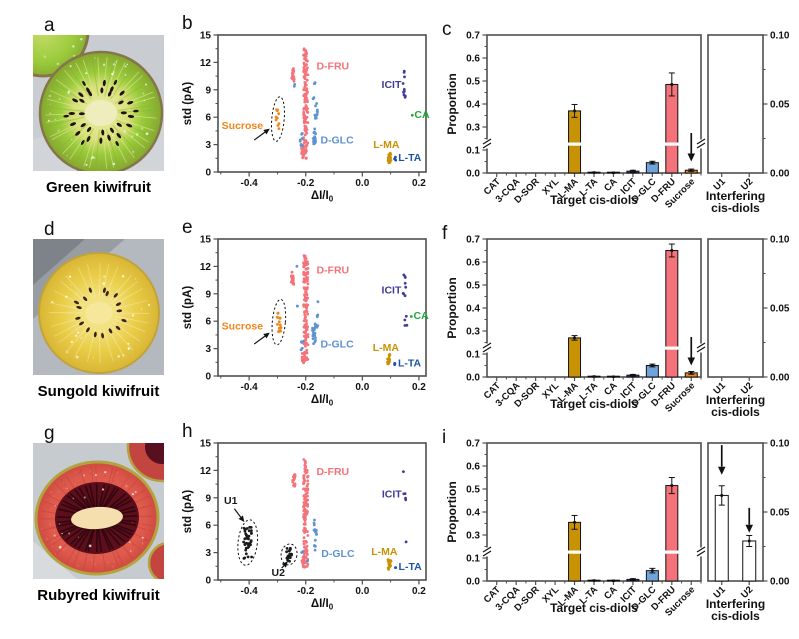  What do you see at coordinates (411, 316) in the screenshot?
I see `cluster-CA` at bounding box center [411, 316].